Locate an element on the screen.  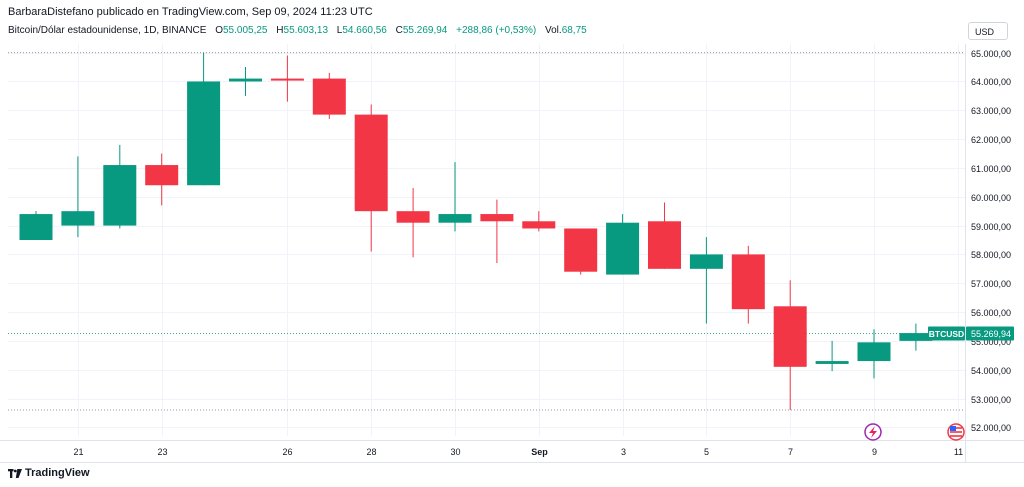
x-tick-label: 26 is located at coordinates (287, 452).